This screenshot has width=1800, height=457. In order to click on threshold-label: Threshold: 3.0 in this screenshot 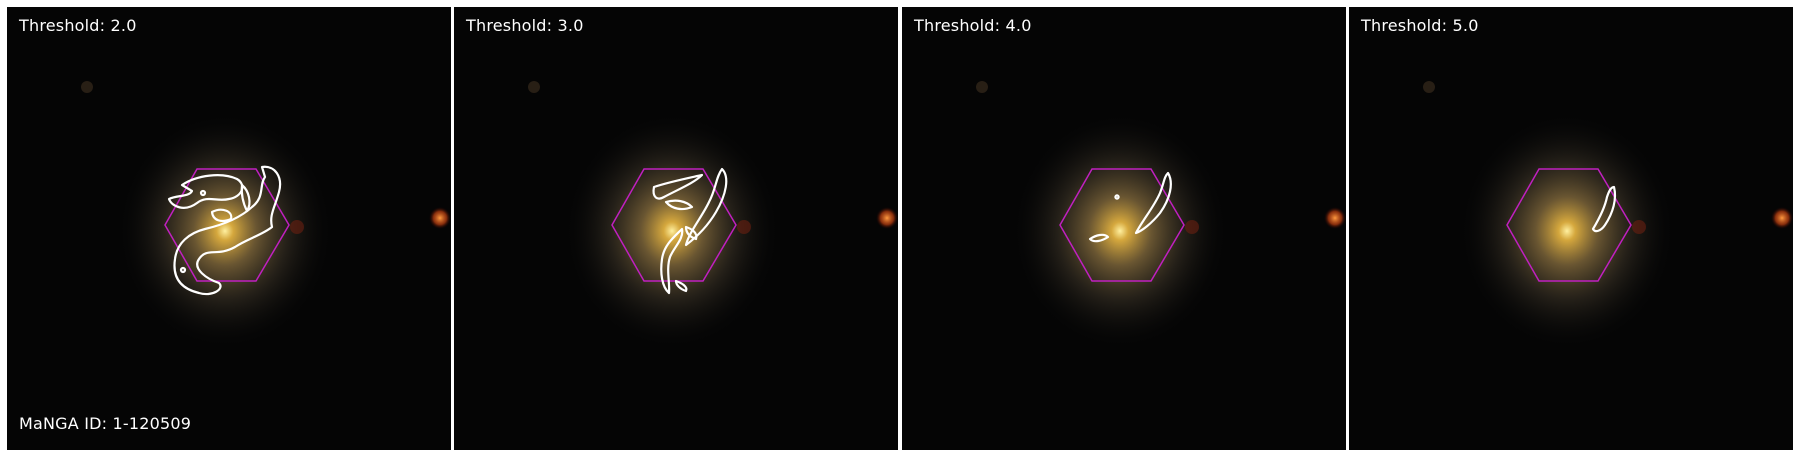, I will do `click(525, 25)`.